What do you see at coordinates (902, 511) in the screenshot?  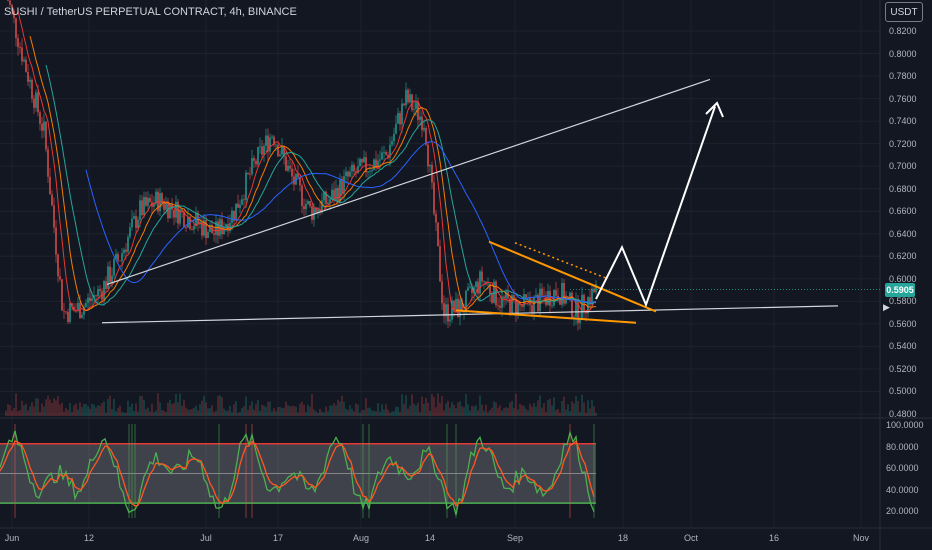 I see `oscillator-tick: 20.0000` at bounding box center [902, 511].